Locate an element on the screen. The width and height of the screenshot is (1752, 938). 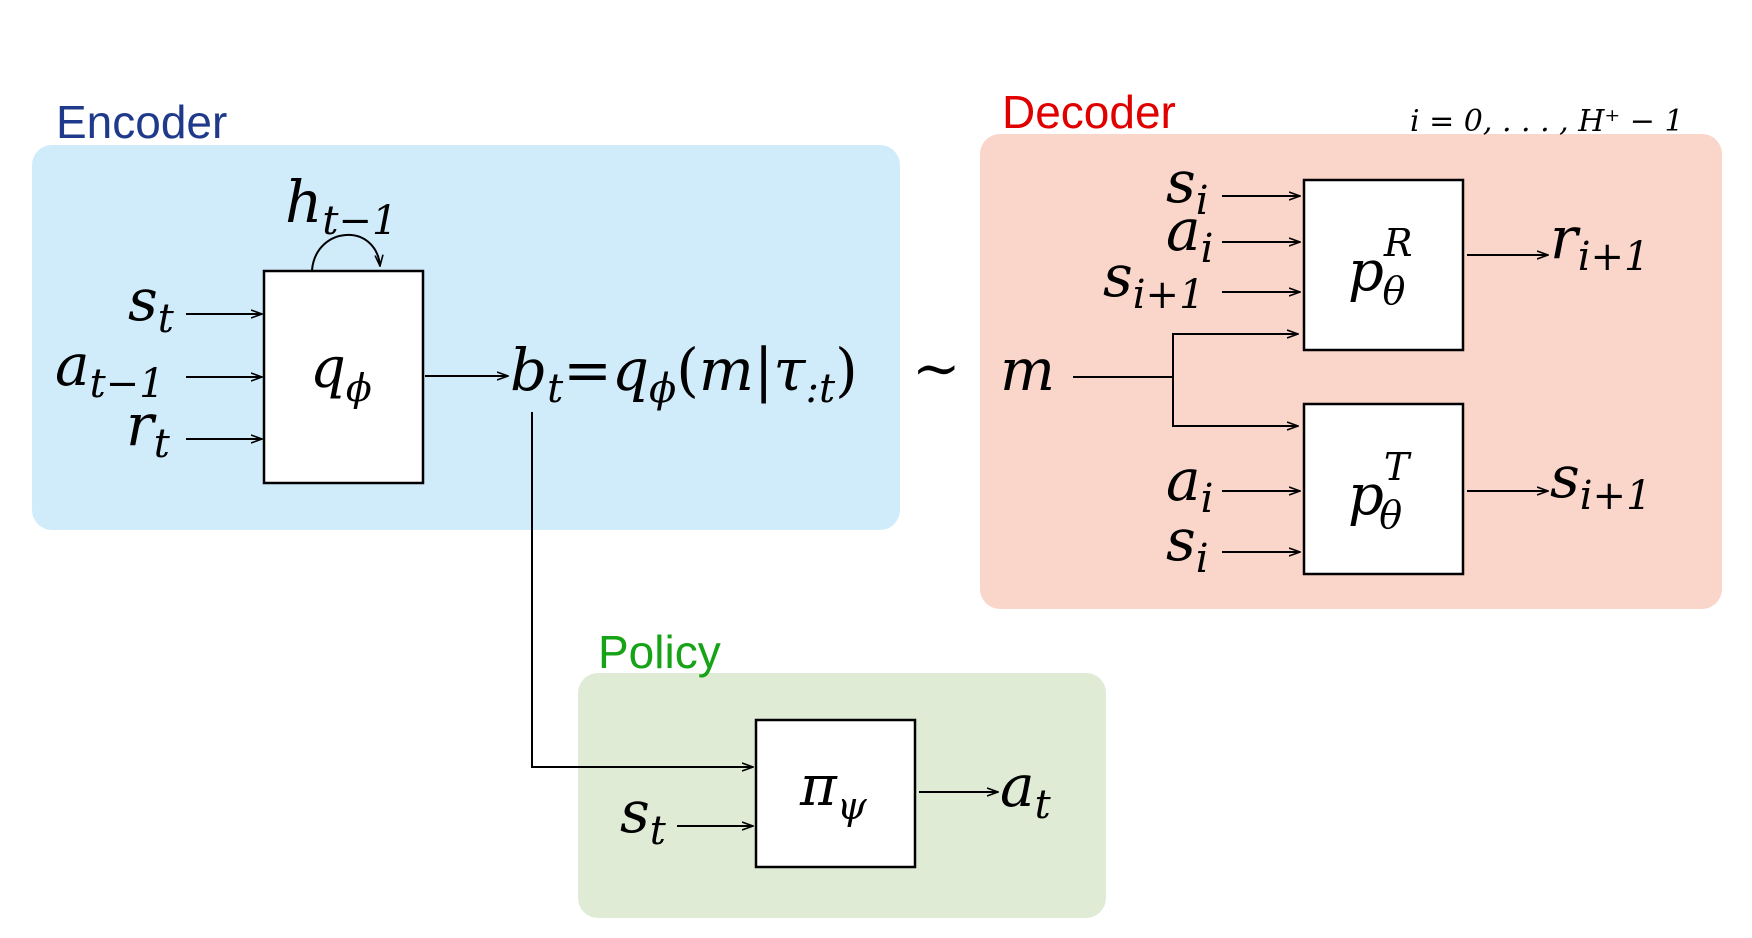
encoder-title: Encoder is located at coordinates (141, 122).